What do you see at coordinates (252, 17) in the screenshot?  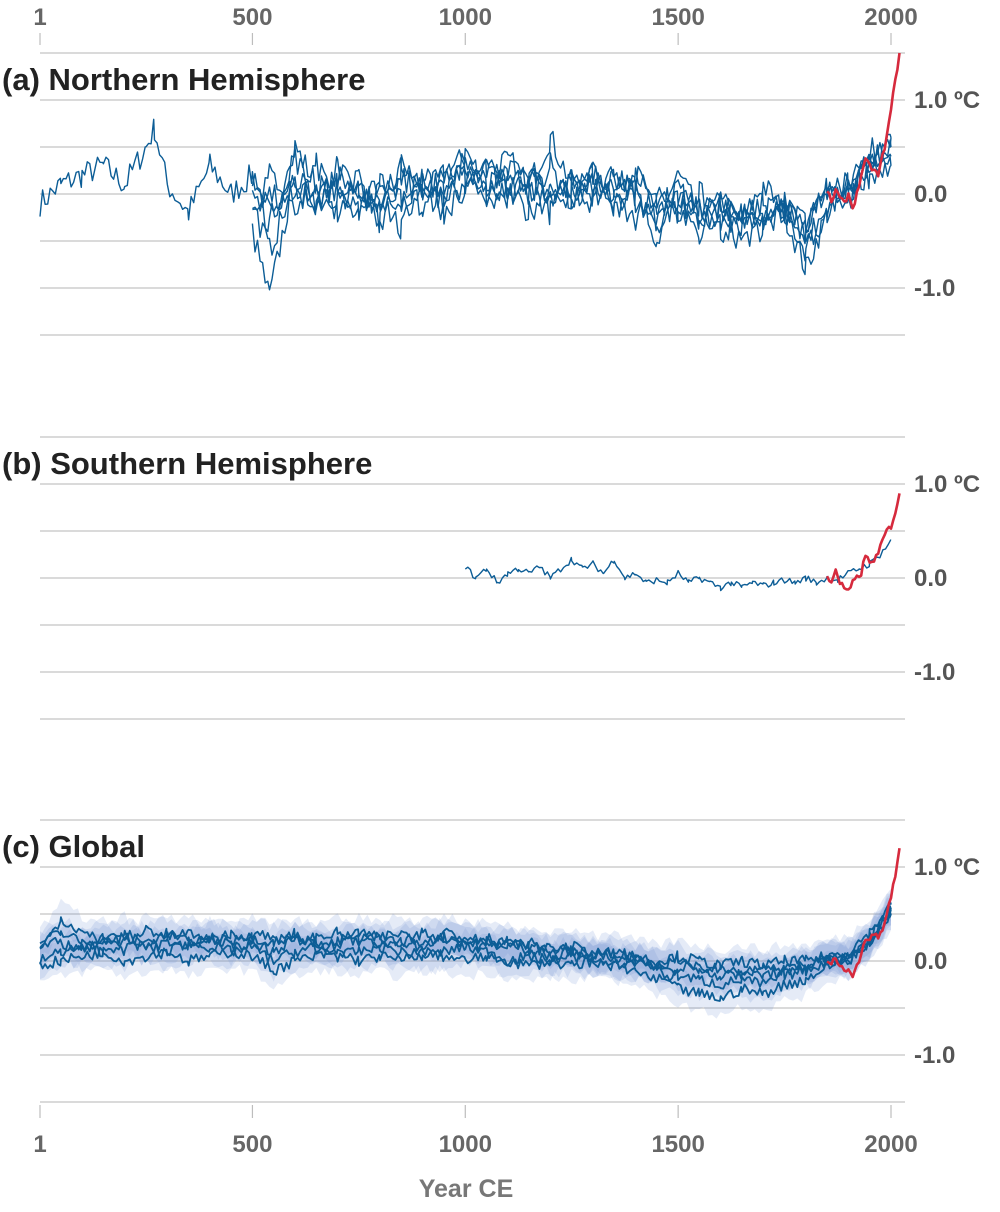 I see `top-x-tick-label: 500` at bounding box center [252, 17].